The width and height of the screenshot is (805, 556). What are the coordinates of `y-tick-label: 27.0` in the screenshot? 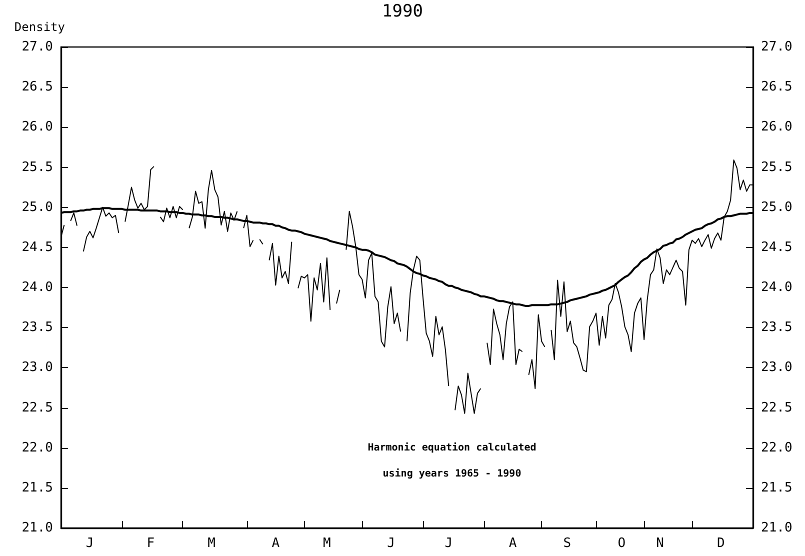 It's located at (37, 47).